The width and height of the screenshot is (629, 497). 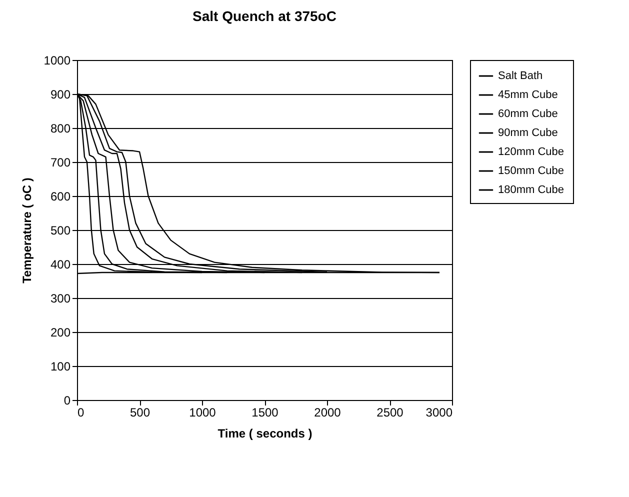 What do you see at coordinates (140, 413) in the screenshot?
I see `x-tick-label: 500` at bounding box center [140, 413].